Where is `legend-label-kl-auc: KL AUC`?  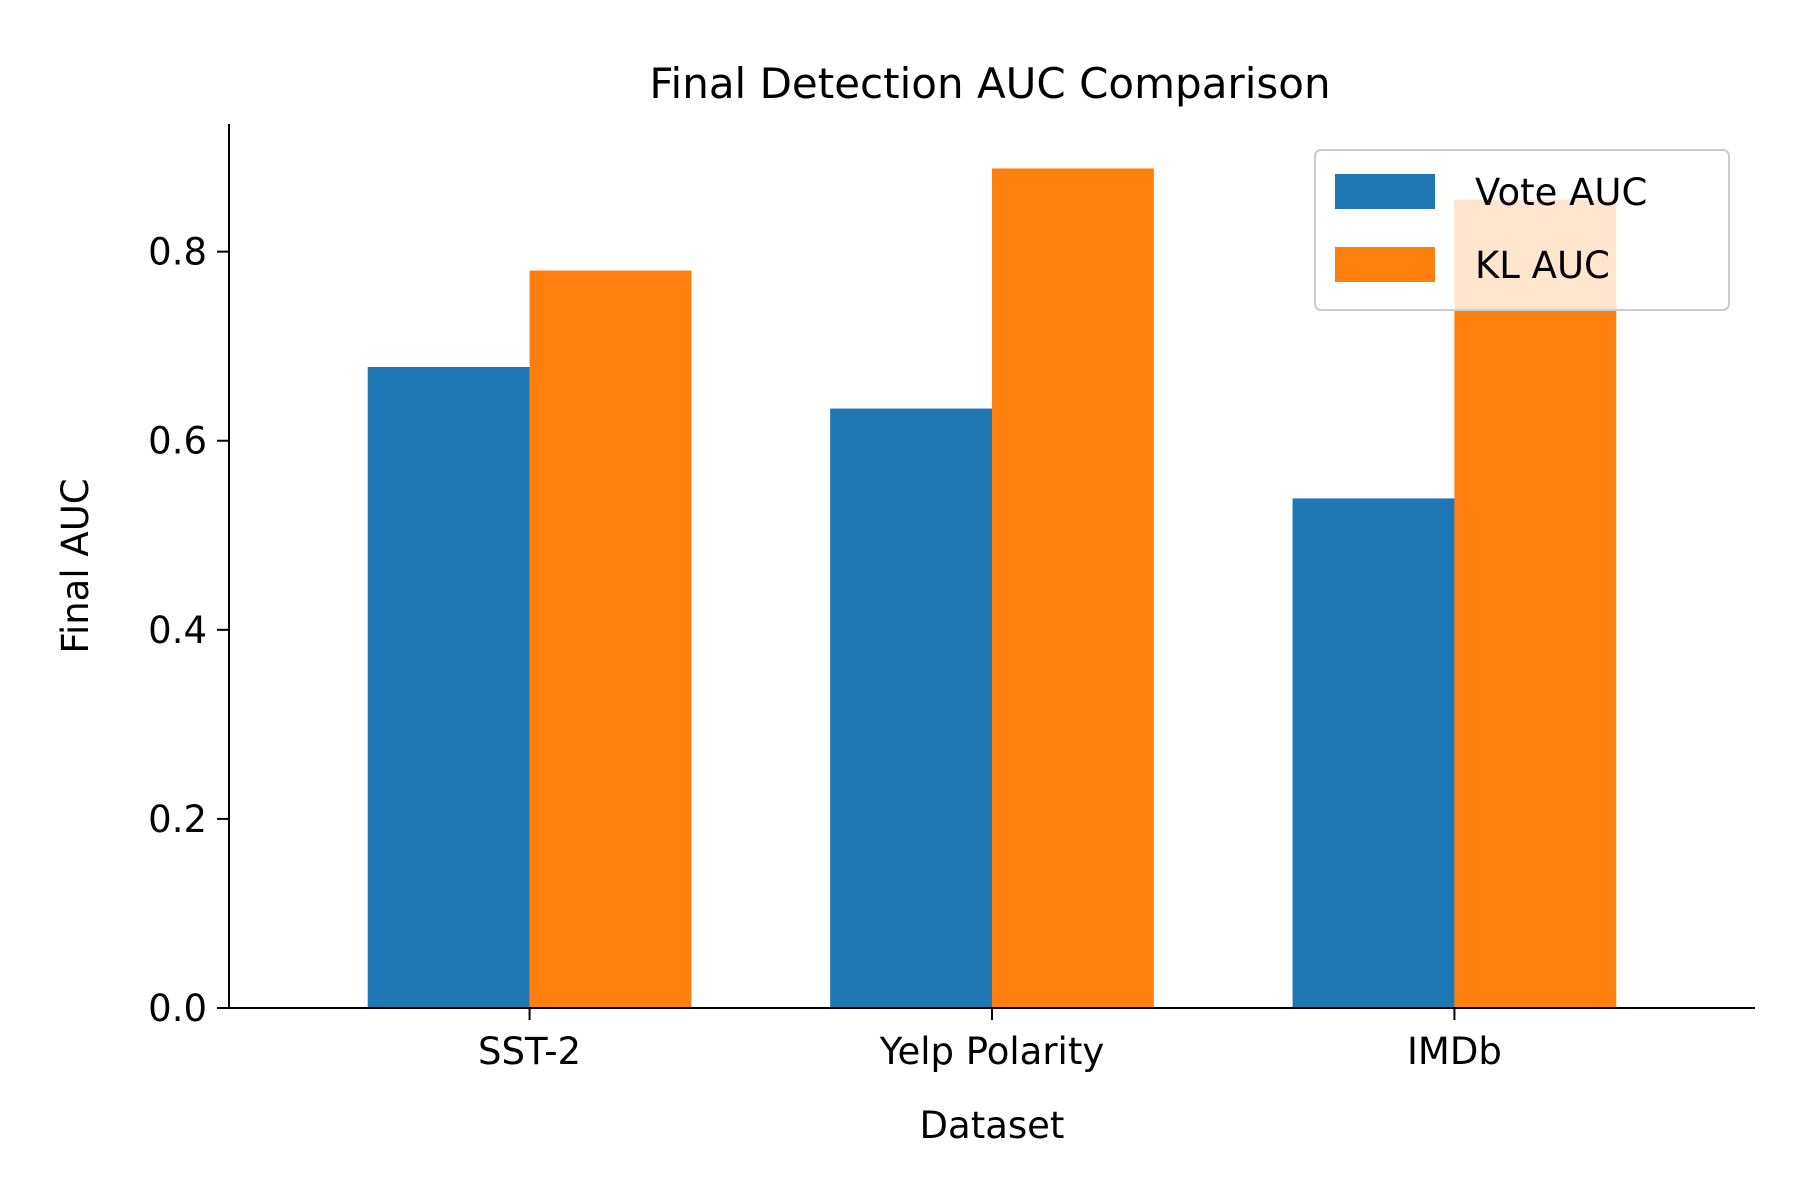
legend-label-kl-auc: KL AUC is located at coordinates (1542, 265).